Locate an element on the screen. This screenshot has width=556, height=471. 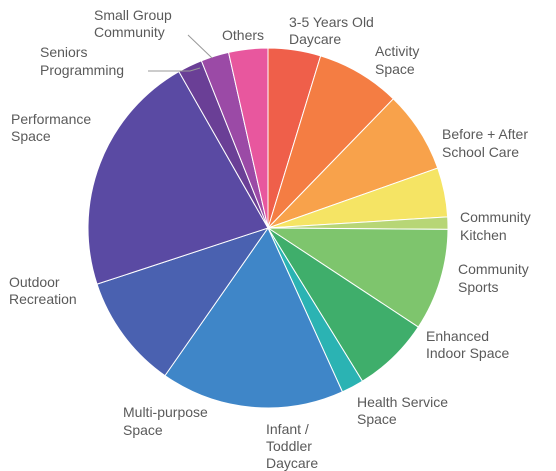
slice-others is located at coordinates (248, 138).